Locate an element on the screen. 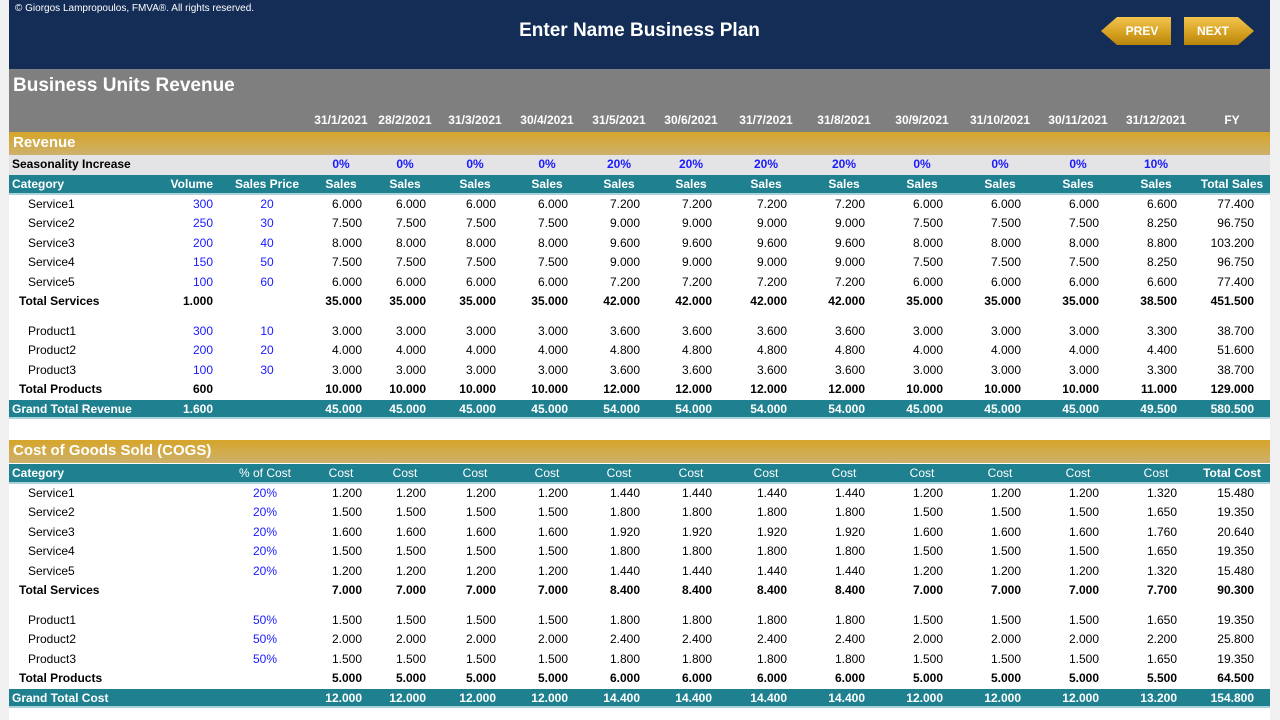 Image resolution: width=1280 pixels, height=720 pixels. month-value: 7.200 is located at coordinates (771, 281).